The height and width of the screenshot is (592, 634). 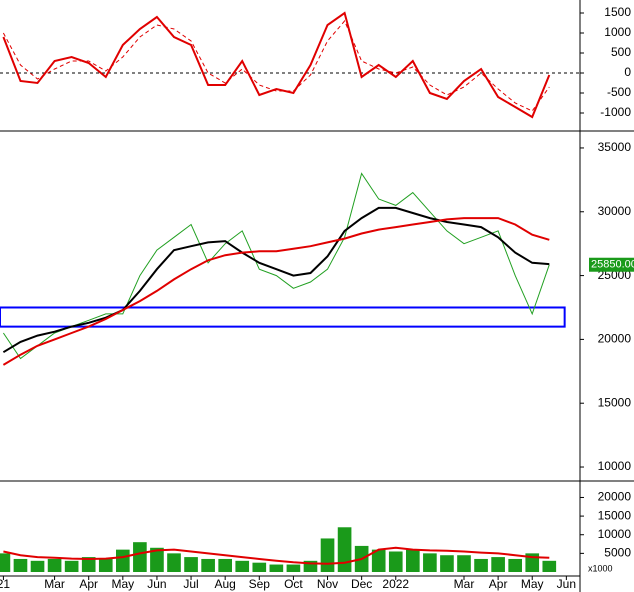 I want to click on y-tick-label: -1000, so click(x=615, y=112).